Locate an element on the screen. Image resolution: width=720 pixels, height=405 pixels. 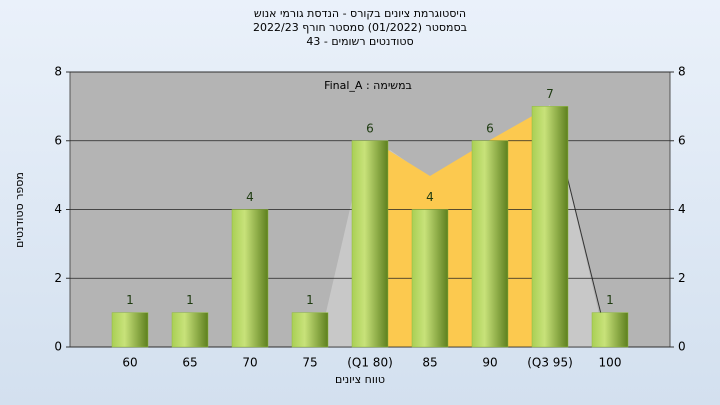
x-tick-label: (Q3 95) is located at coordinates (550, 363).